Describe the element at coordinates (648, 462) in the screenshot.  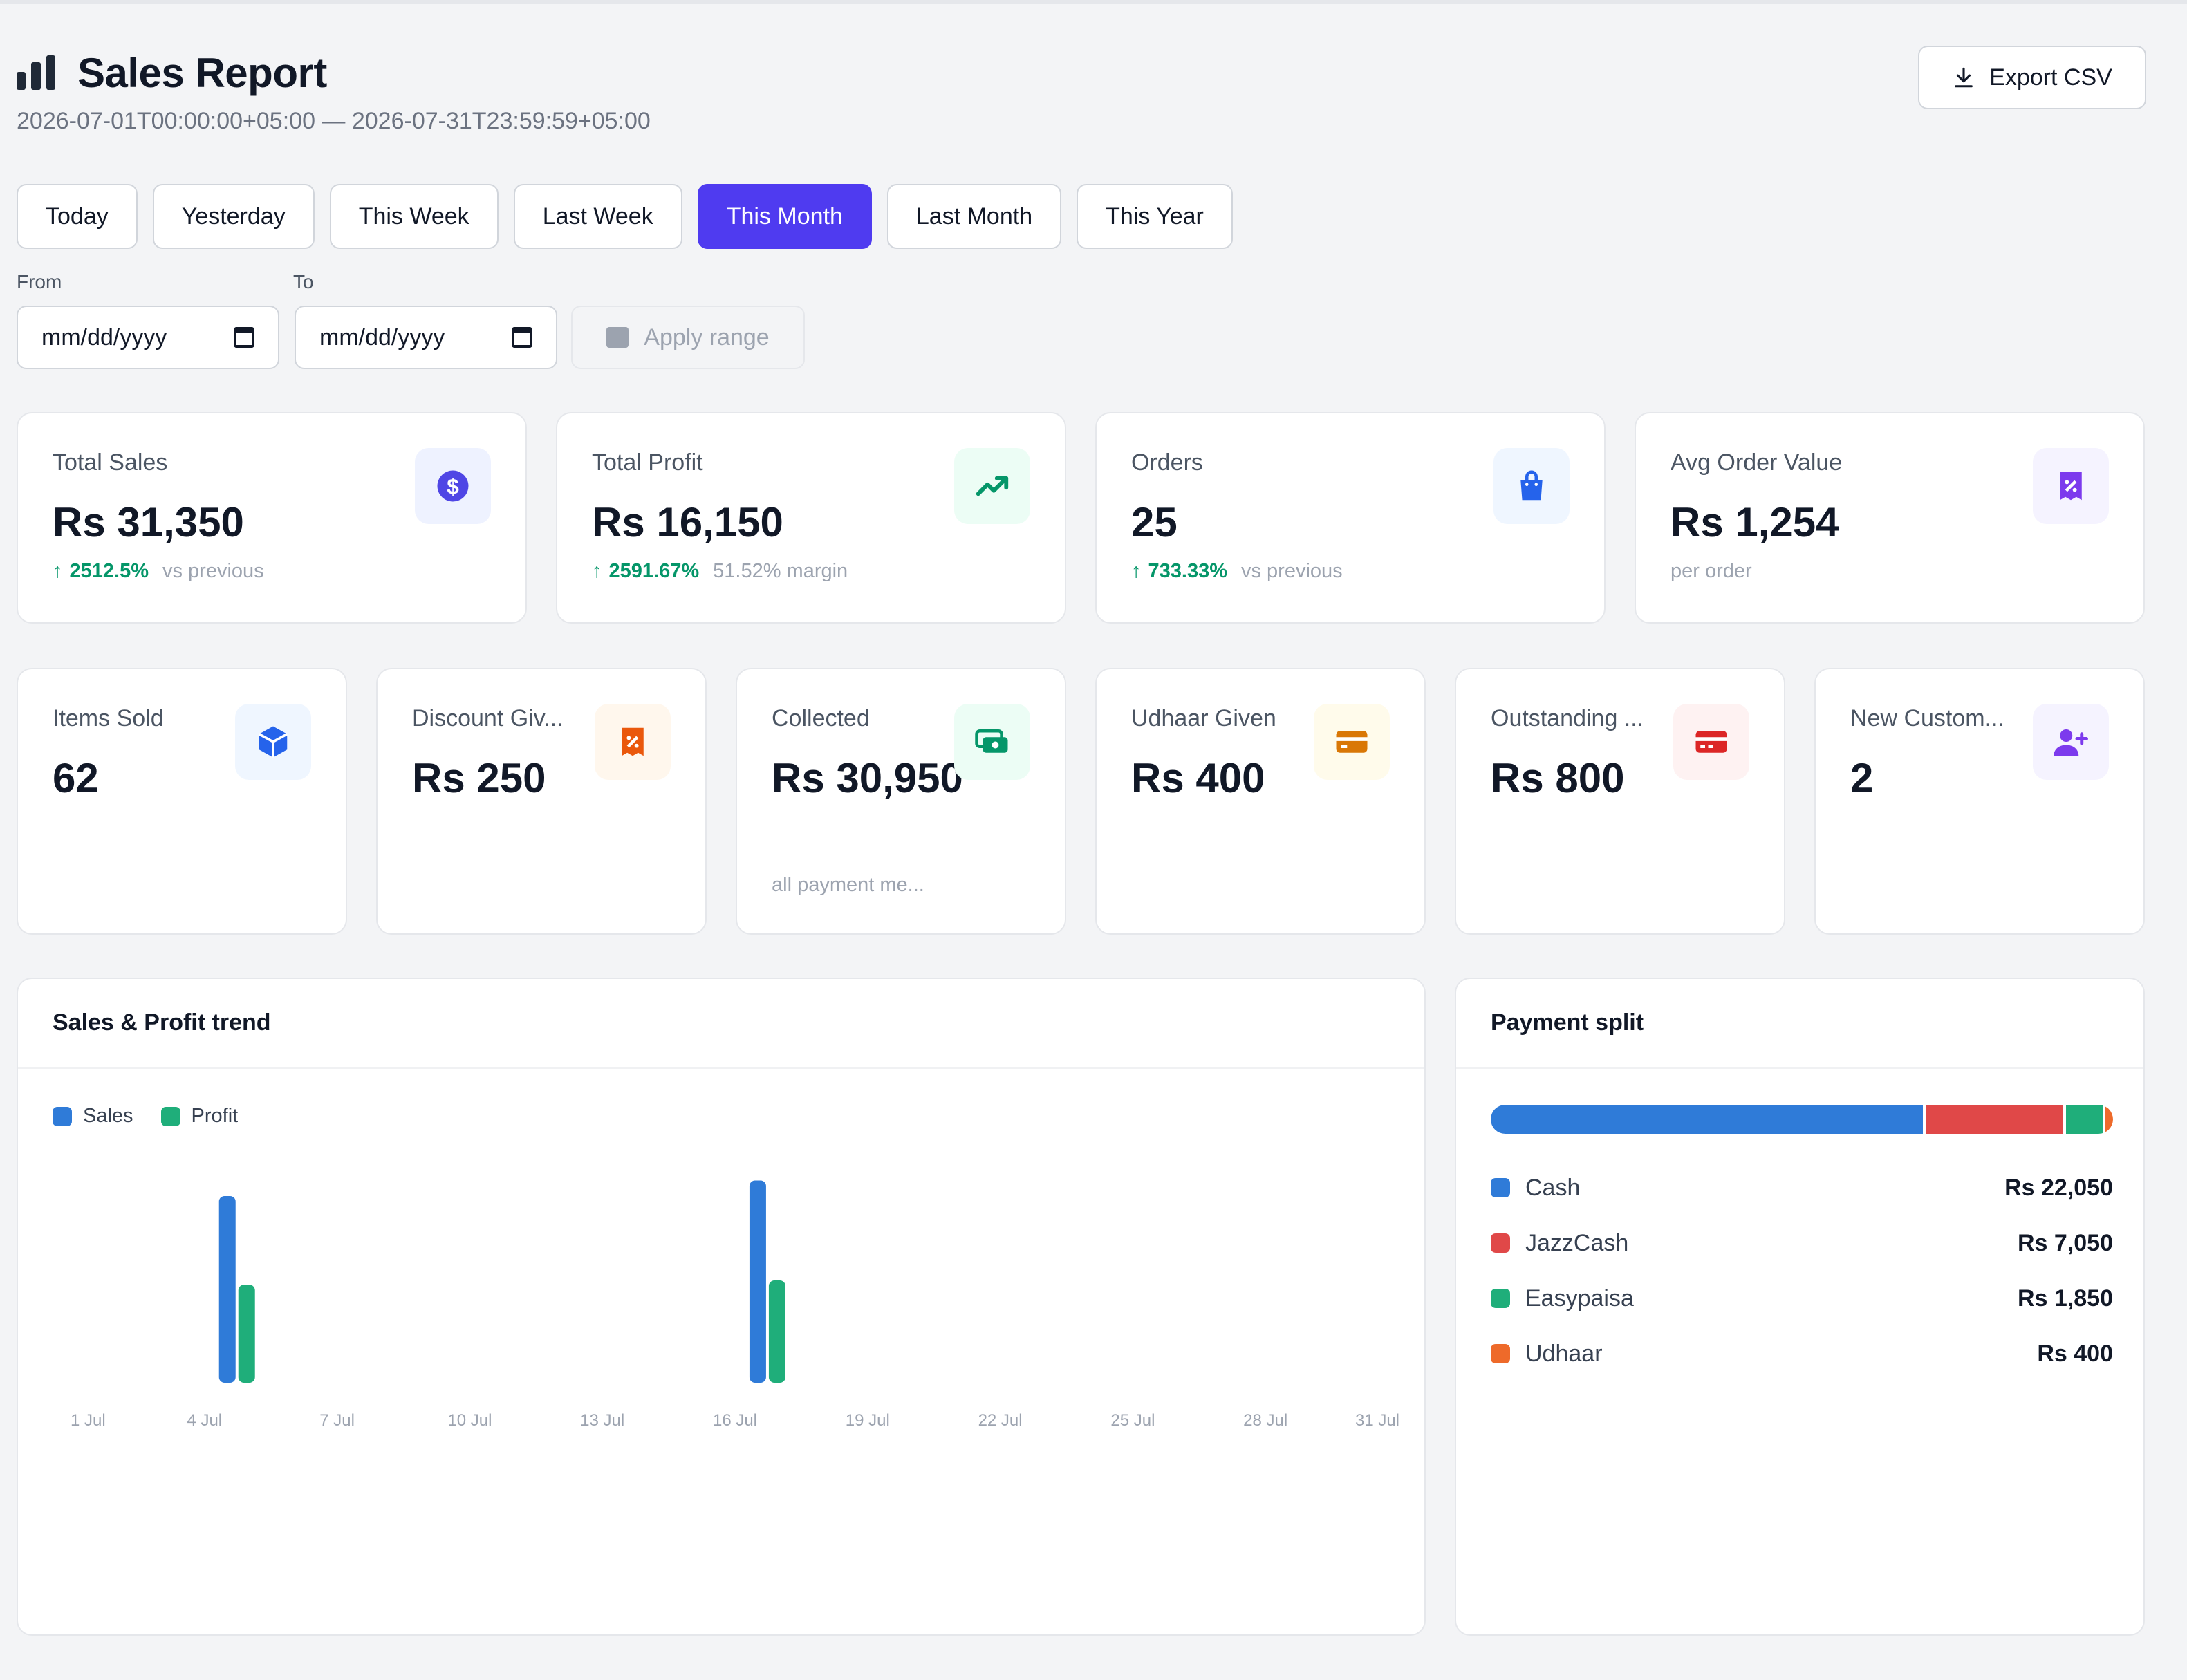
I see `kpi-label: Total Profit` at that location.